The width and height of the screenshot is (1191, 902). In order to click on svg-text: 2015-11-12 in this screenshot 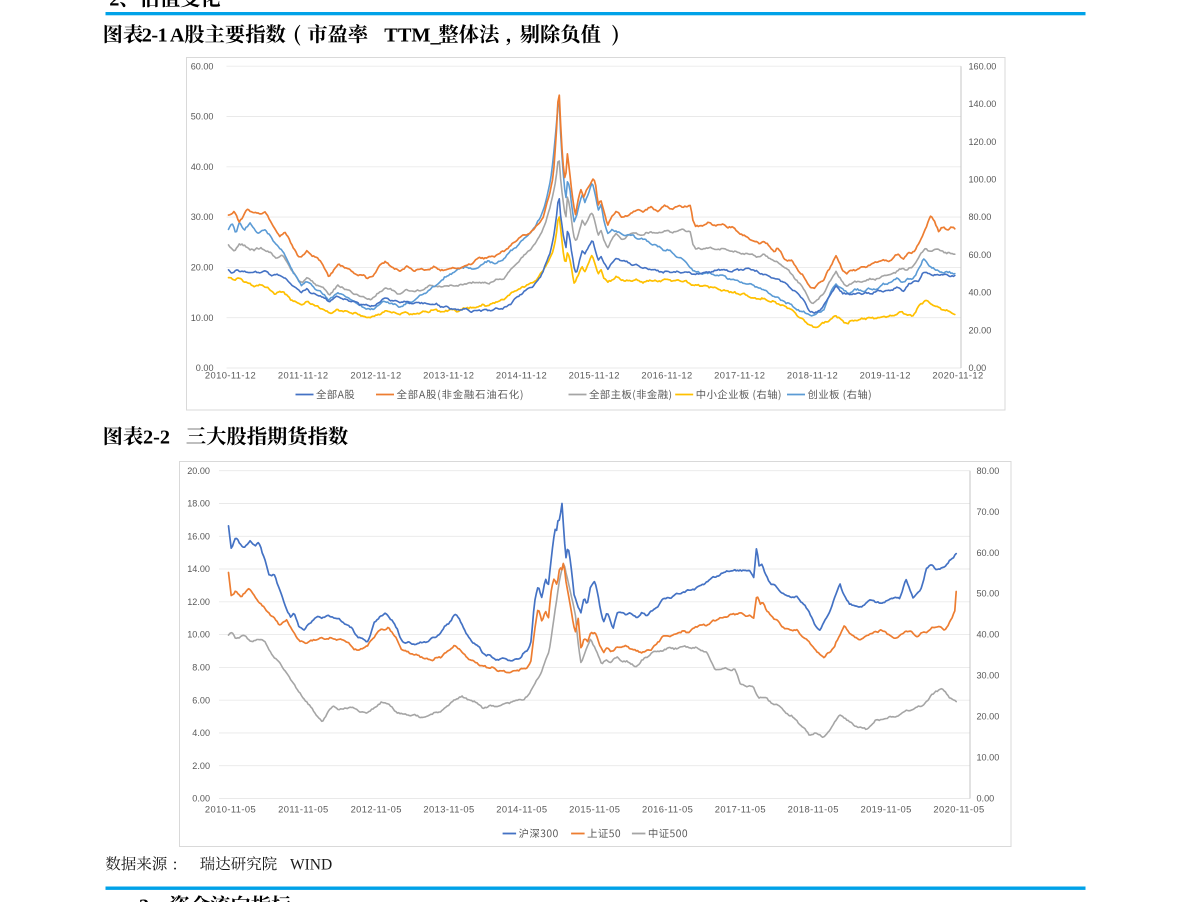, I will do `click(594, 375)`.